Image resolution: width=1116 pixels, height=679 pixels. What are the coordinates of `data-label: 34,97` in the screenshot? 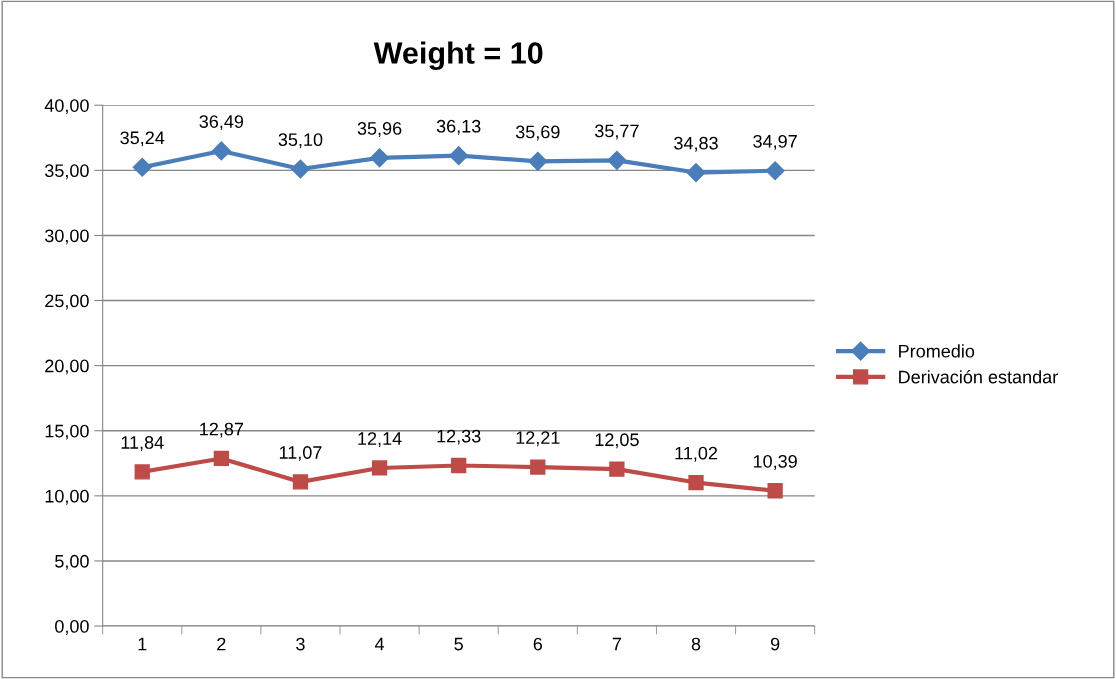 It's located at (775, 142).